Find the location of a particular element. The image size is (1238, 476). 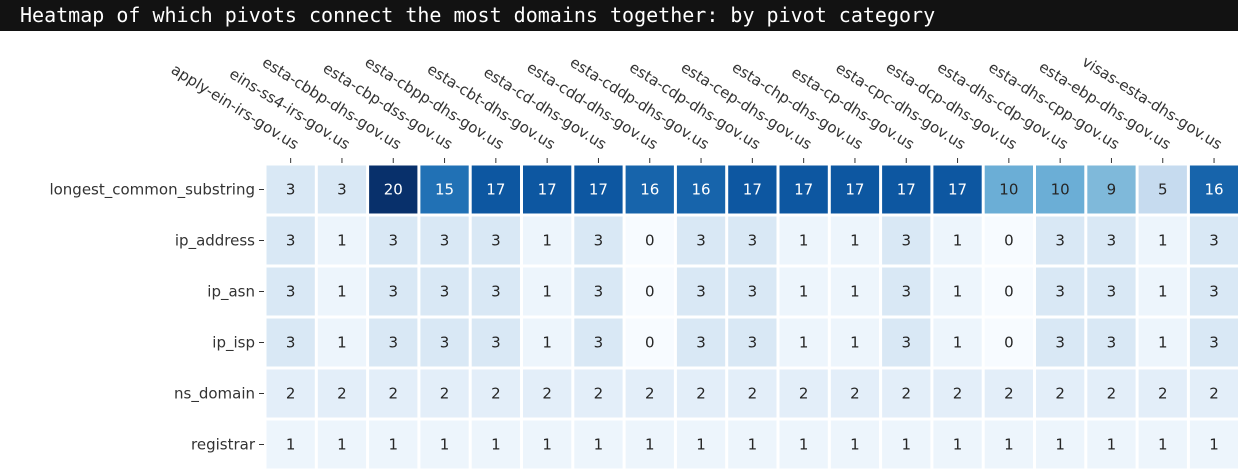

cell-value-label: 16 is located at coordinates (649, 190).